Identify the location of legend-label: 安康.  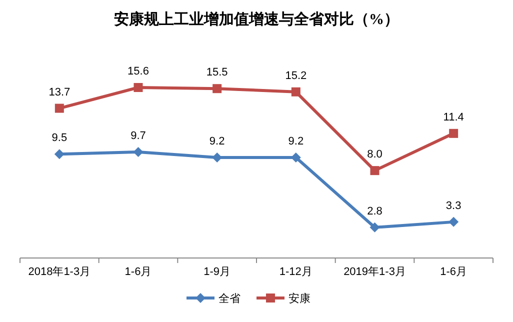
(299, 298).